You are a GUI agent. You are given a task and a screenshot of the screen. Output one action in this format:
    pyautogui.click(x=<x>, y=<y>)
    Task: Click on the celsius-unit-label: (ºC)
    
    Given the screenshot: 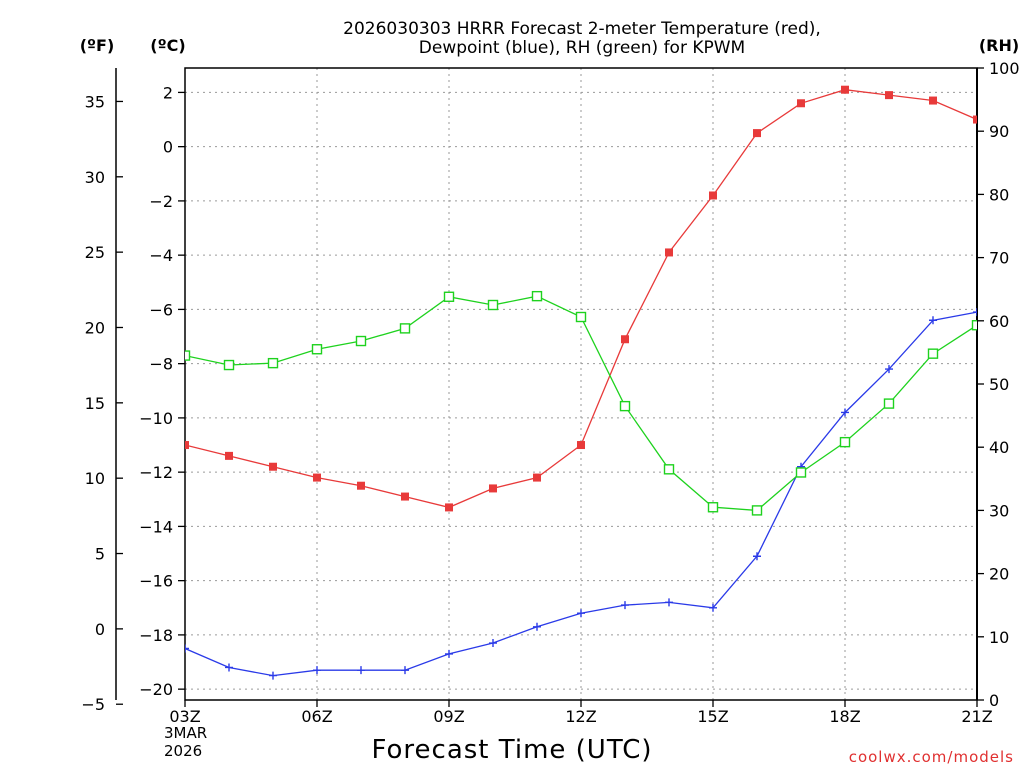 What is the action you would take?
    pyautogui.click(x=167, y=45)
    